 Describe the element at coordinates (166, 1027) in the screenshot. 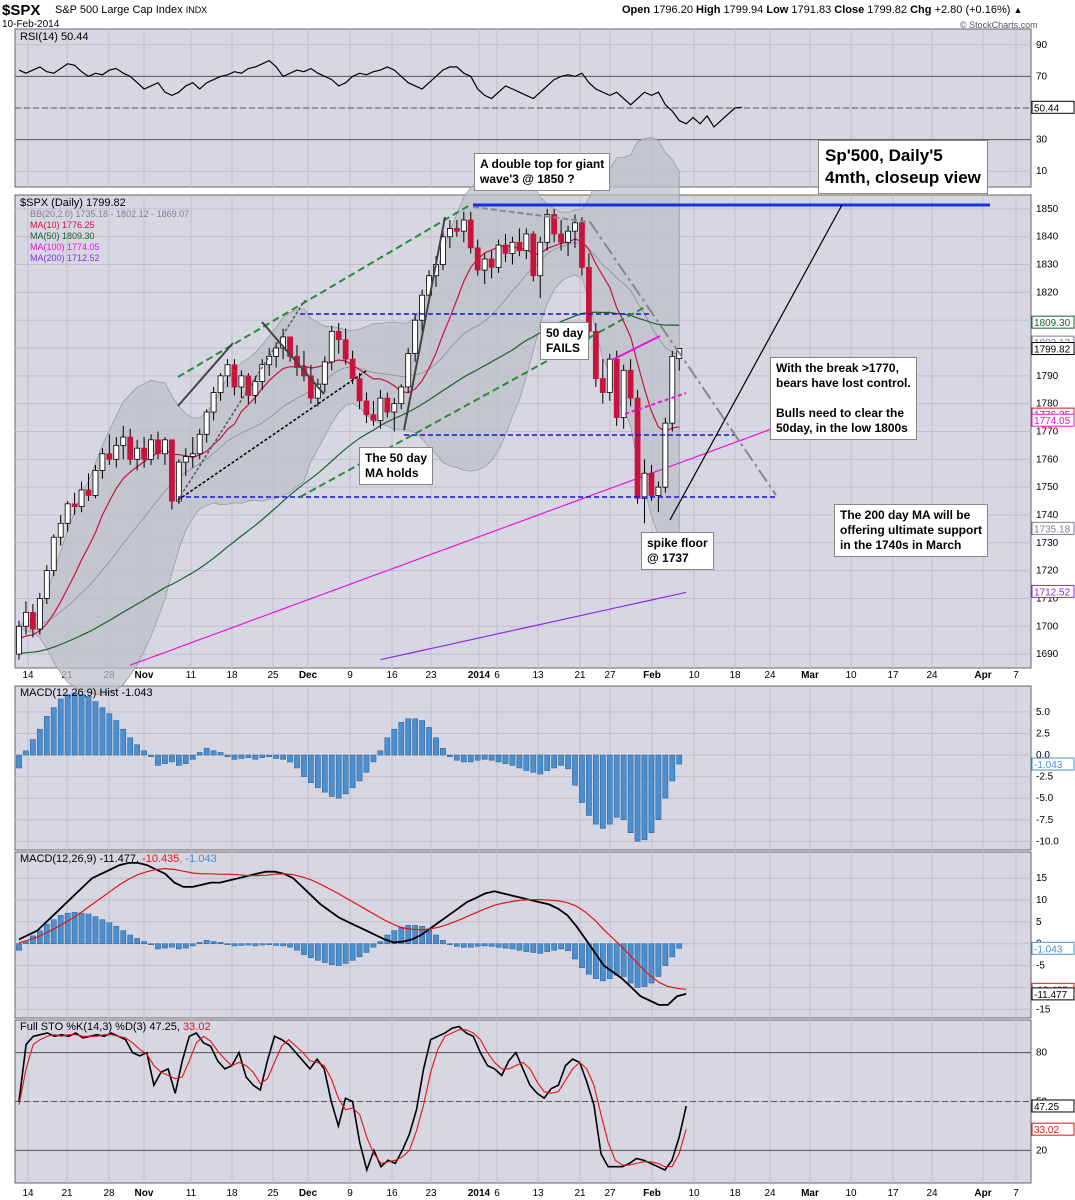

I see `sto-title-part: 47.25,` at that location.